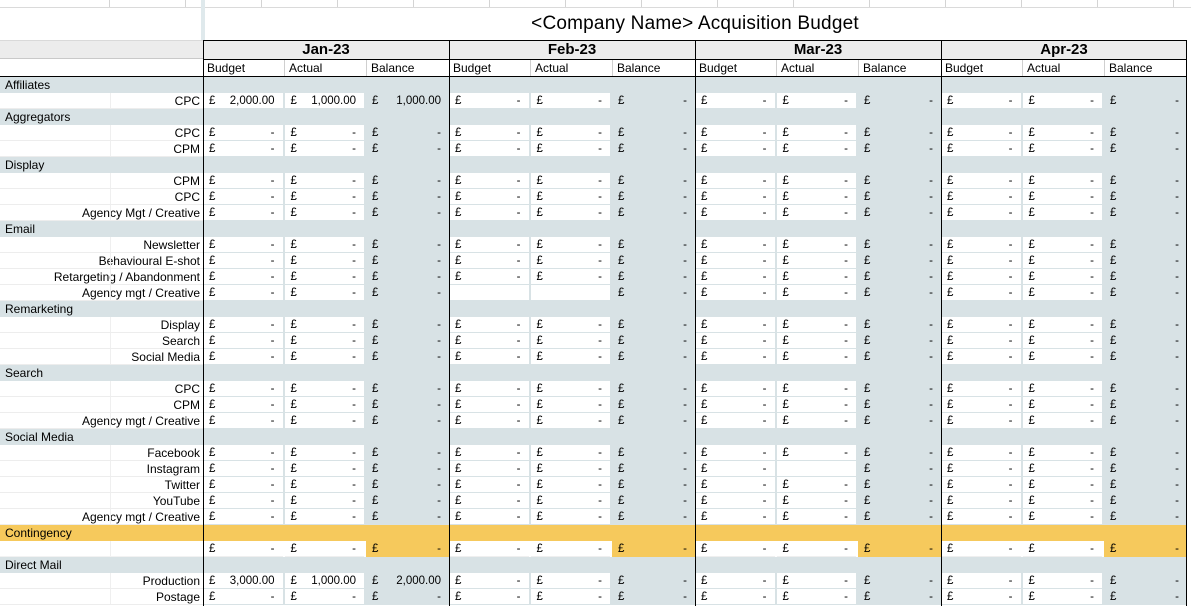 The width and height of the screenshot is (1191, 606). I want to click on cell-budget: £2,000.00, so click(243, 100).